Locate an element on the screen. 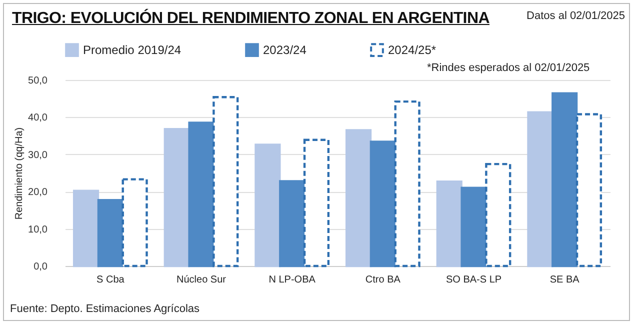 The width and height of the screenshot is (635, 326). x-tick-label: SE BA is located at coordinates (565, 280).